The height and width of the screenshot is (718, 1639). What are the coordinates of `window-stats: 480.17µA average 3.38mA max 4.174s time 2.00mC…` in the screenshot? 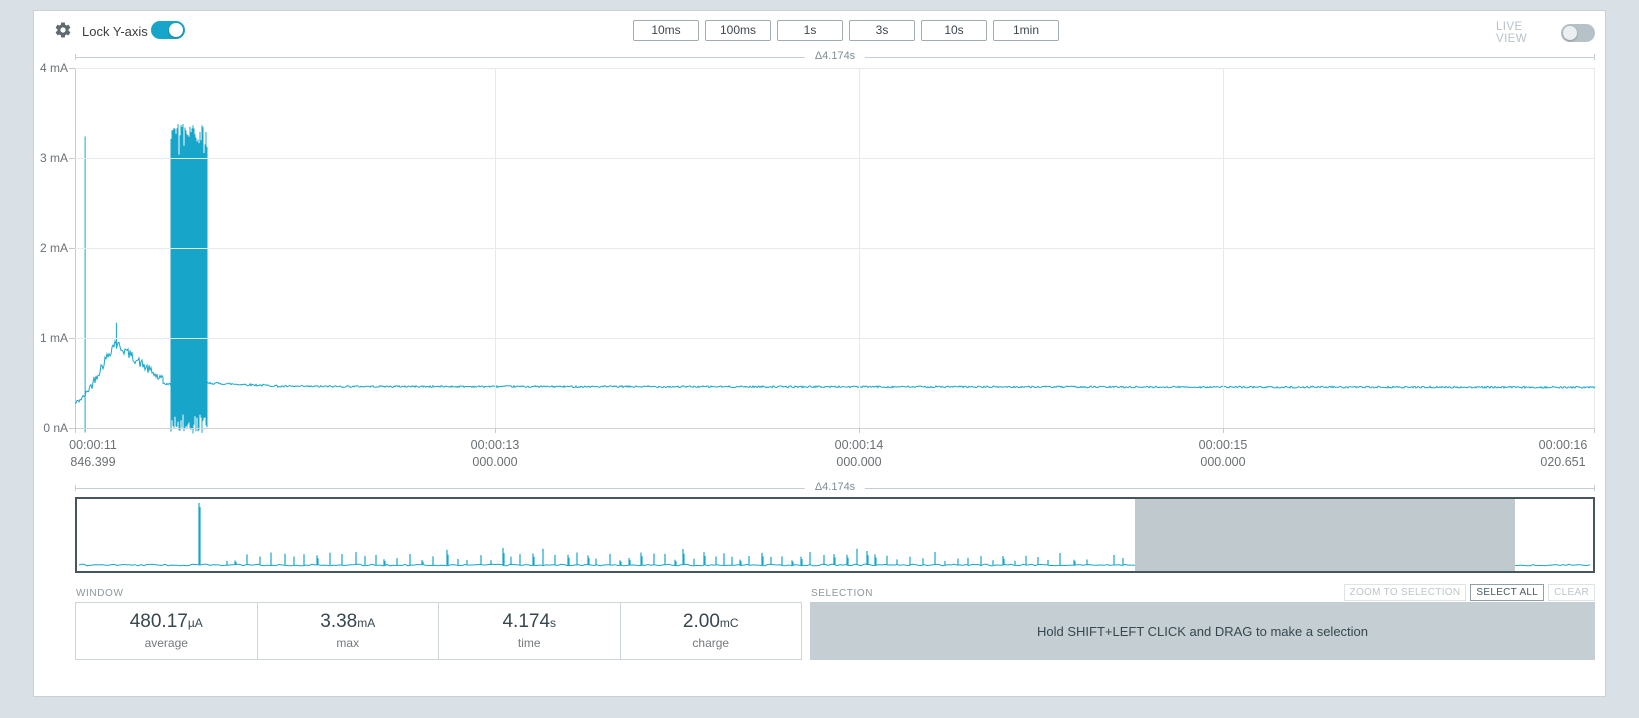 It's located at (438, 631).